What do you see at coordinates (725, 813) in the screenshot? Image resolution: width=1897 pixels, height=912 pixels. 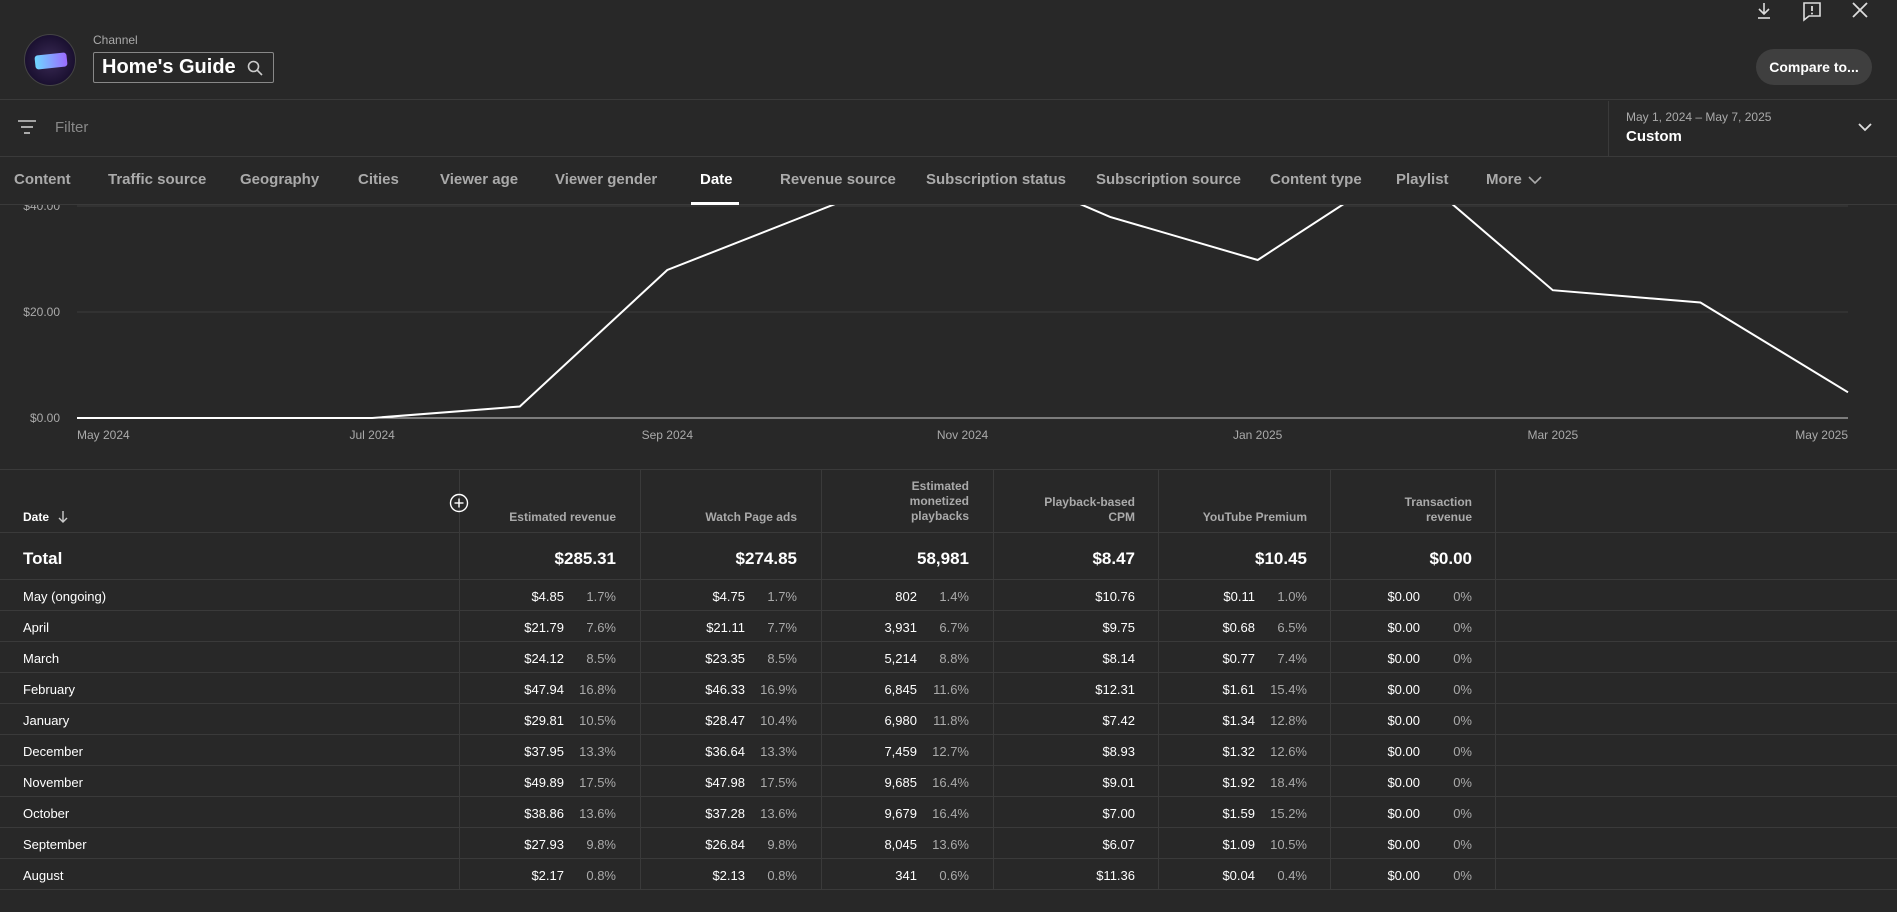 I see `cell-ads: $37.28` at bounding box center [725, 813].